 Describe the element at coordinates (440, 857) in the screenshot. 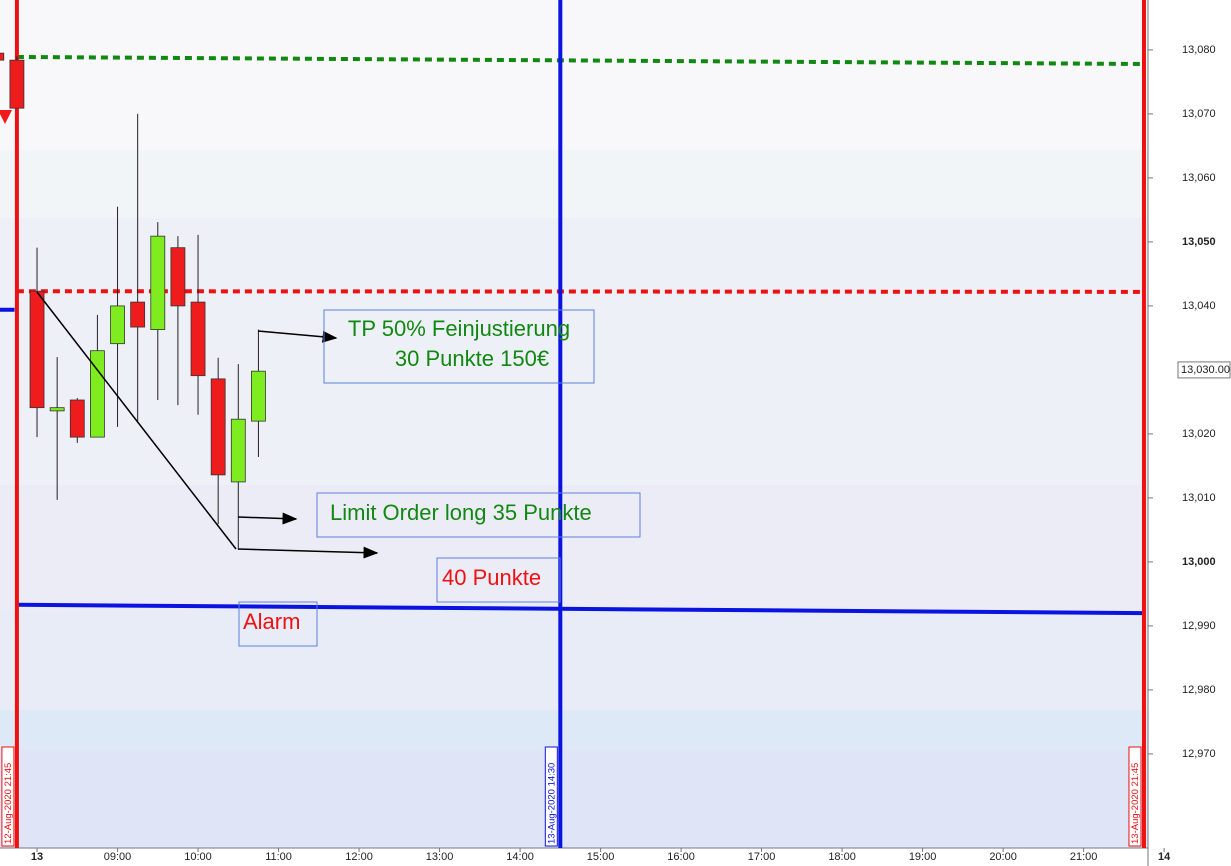

I see `x-tick-label: 13:00` at that location.